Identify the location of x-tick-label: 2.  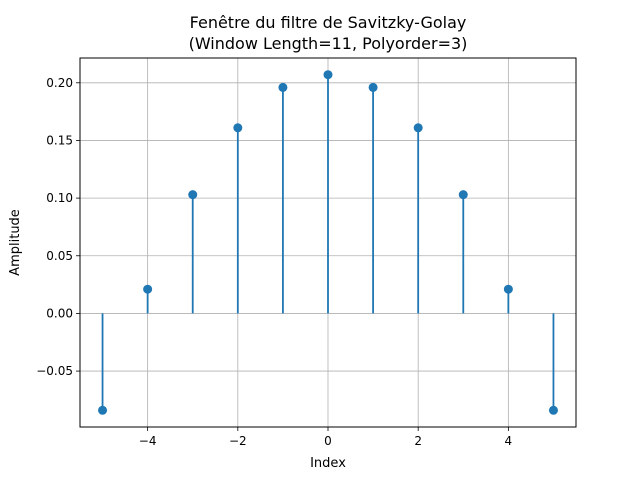
(418, 441).